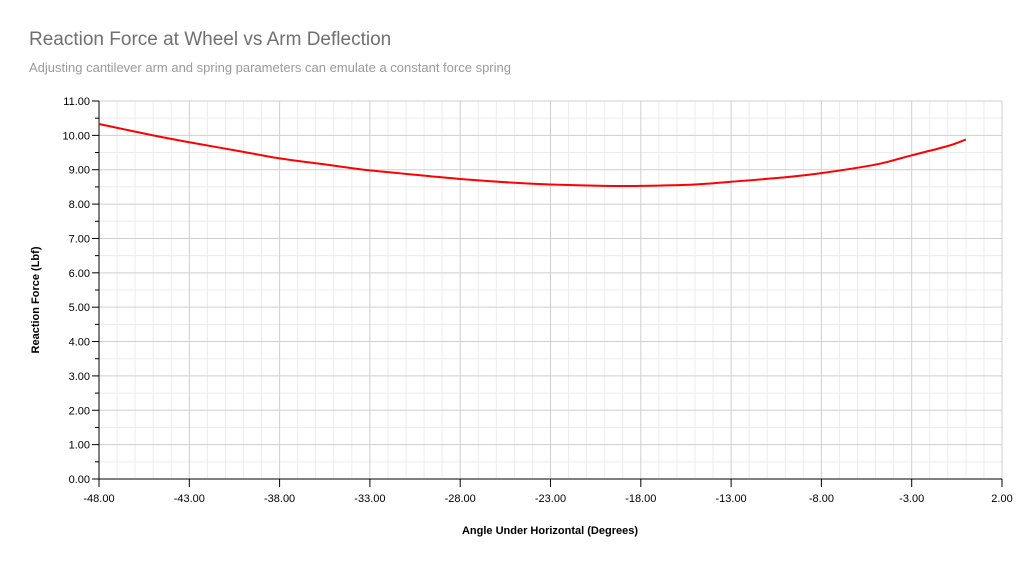 This screenshot has width=1031, height=566. Describe the element at coordinates (189, 499) in the screenshot. I see `x-tick-label: -43.00` at that location.